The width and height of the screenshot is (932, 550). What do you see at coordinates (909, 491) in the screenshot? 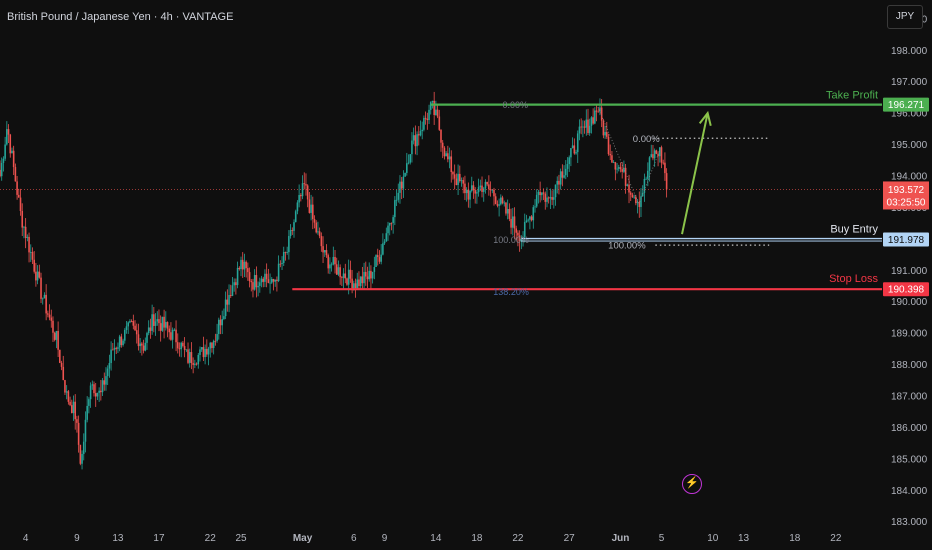
I see `y-tick-label: 184.000` at bounding box center [909, 491].